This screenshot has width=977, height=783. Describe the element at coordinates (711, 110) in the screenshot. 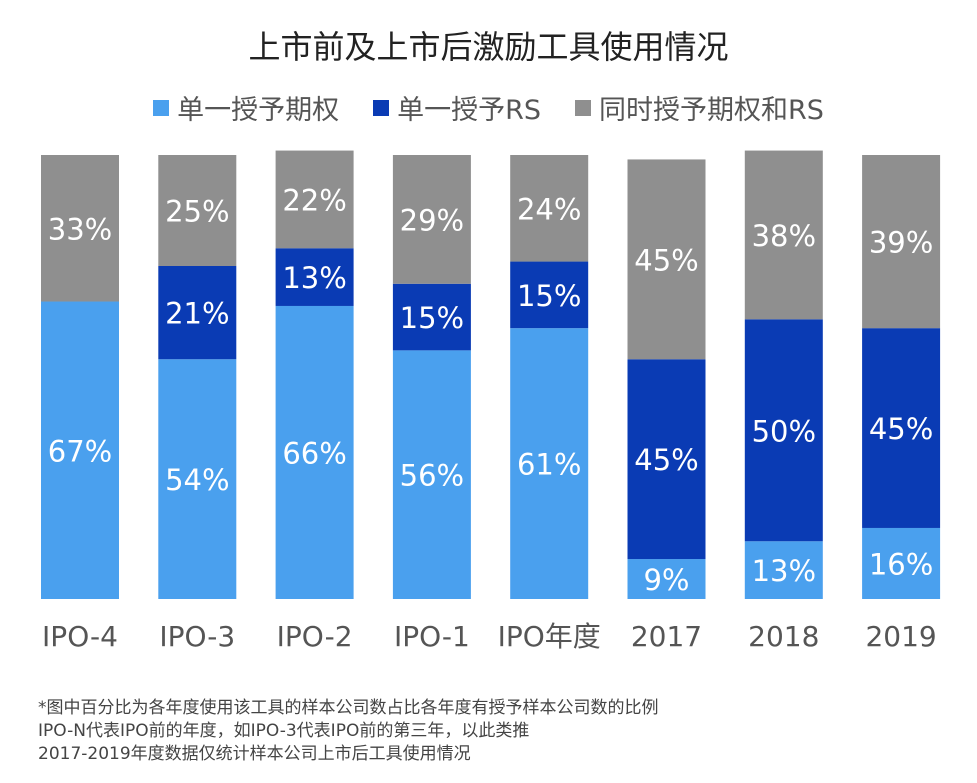

I see `legend-label-both: 同时授予期权和RS` at that location.